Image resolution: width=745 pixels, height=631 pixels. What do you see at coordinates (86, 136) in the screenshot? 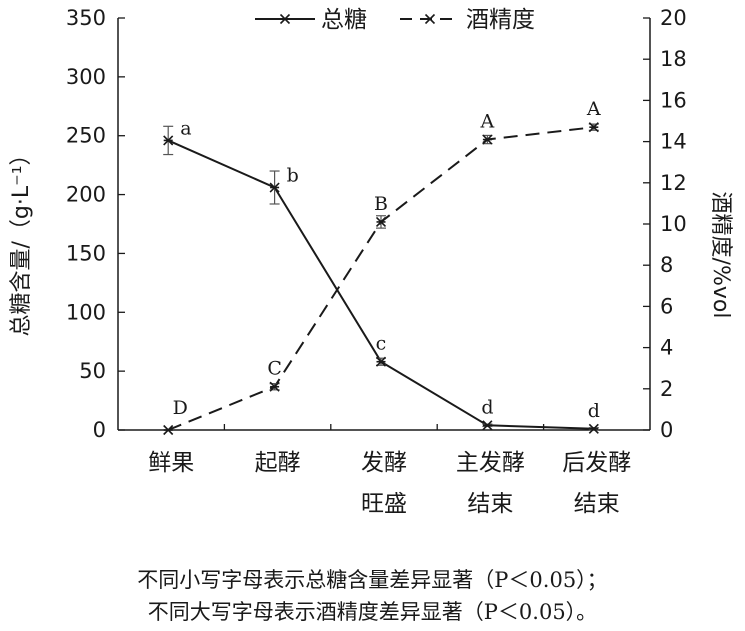
I see `left-tick-label: 250` at bounding box center [86, 136].